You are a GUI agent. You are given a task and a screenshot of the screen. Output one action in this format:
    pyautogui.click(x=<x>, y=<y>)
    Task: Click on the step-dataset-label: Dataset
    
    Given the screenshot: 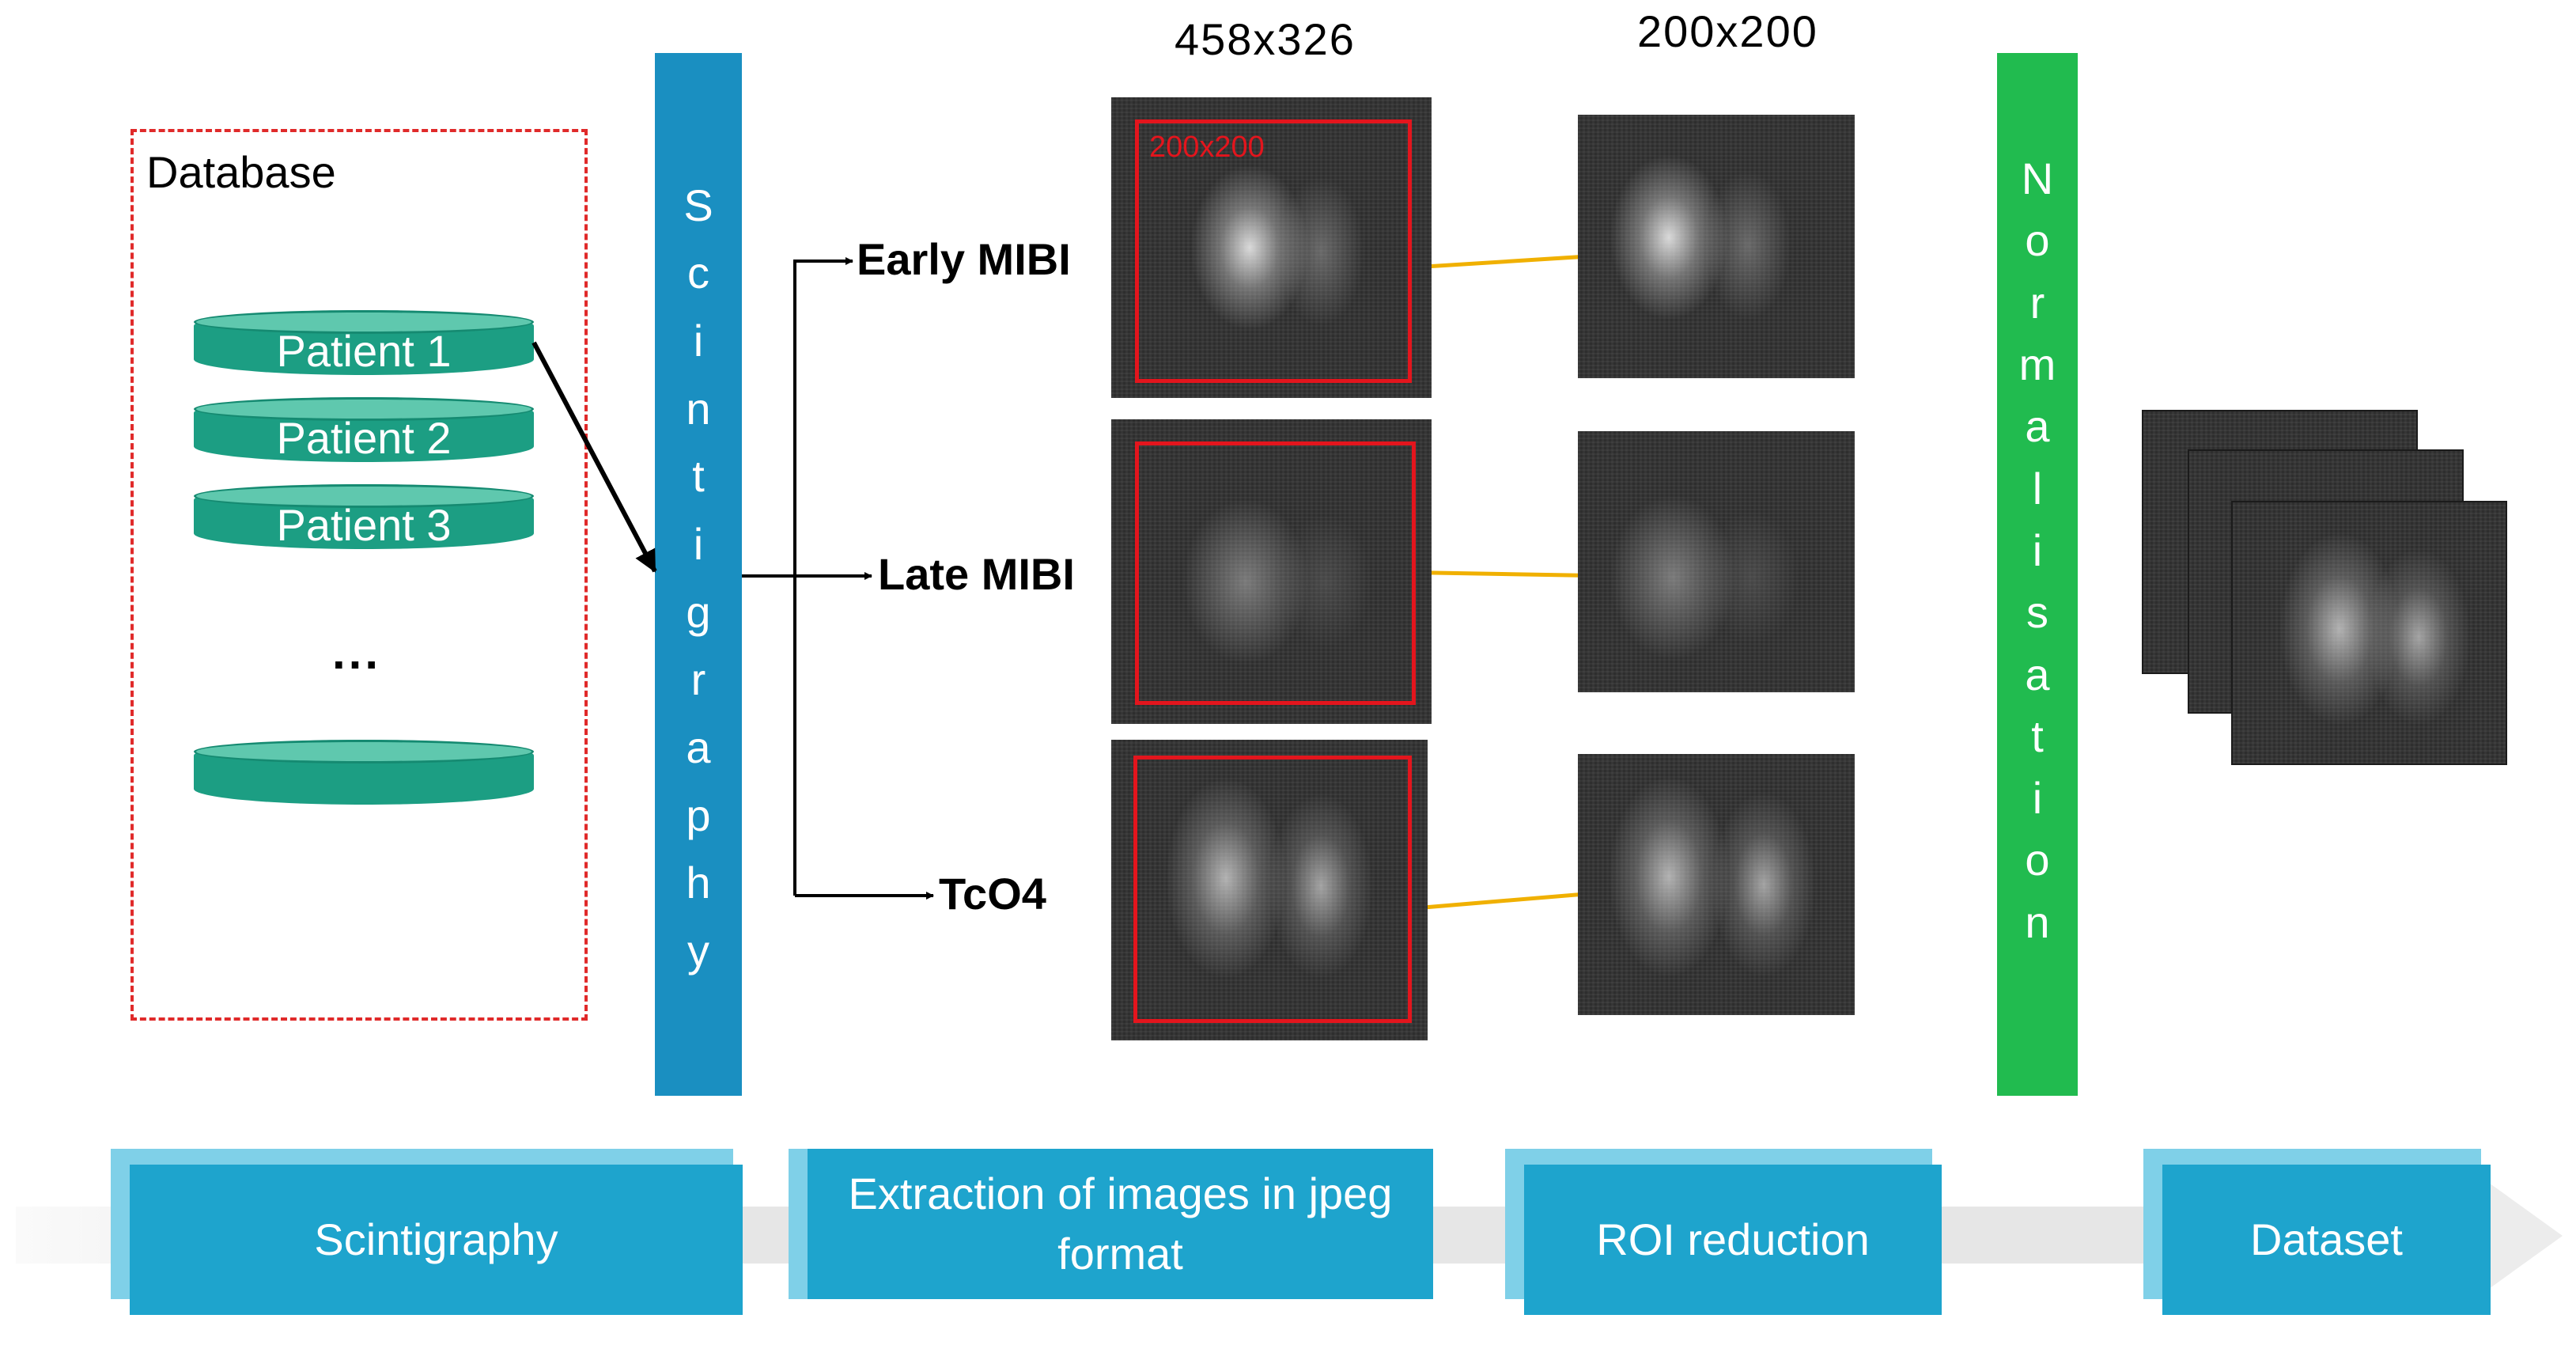 What is the action you would take?
    pyautogui.click(x=2326, y=1240)
    